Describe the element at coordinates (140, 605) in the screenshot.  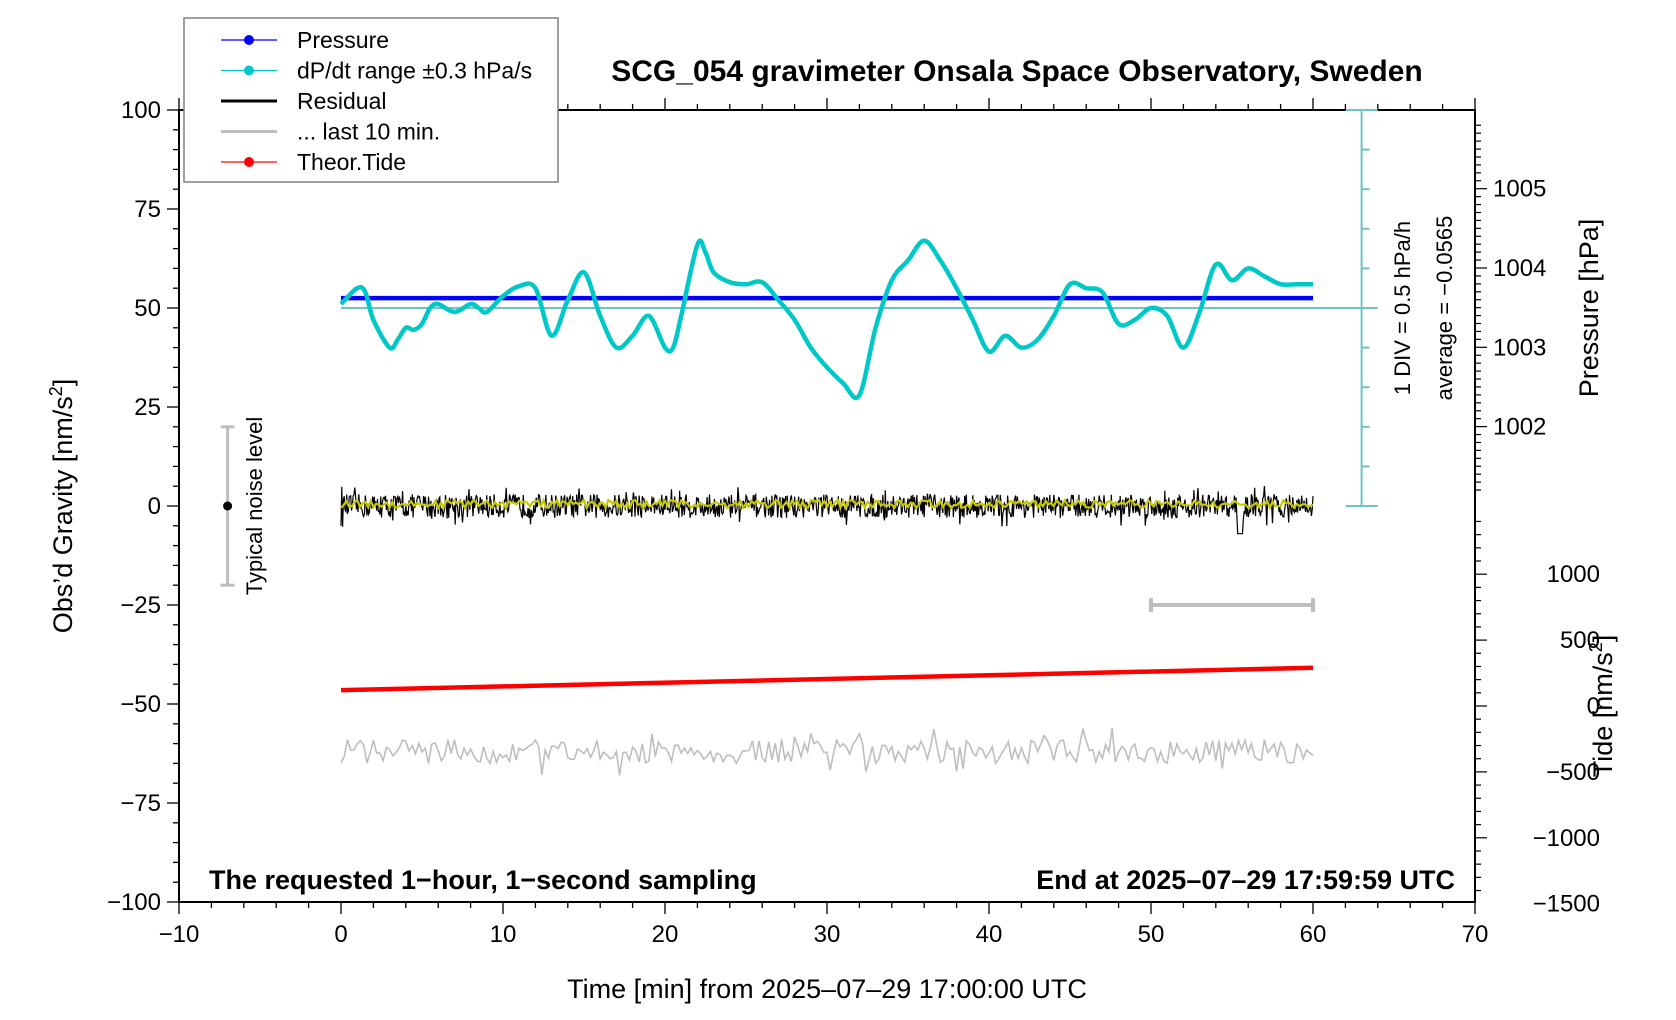
I see `y-tick-label: −25` at that location.